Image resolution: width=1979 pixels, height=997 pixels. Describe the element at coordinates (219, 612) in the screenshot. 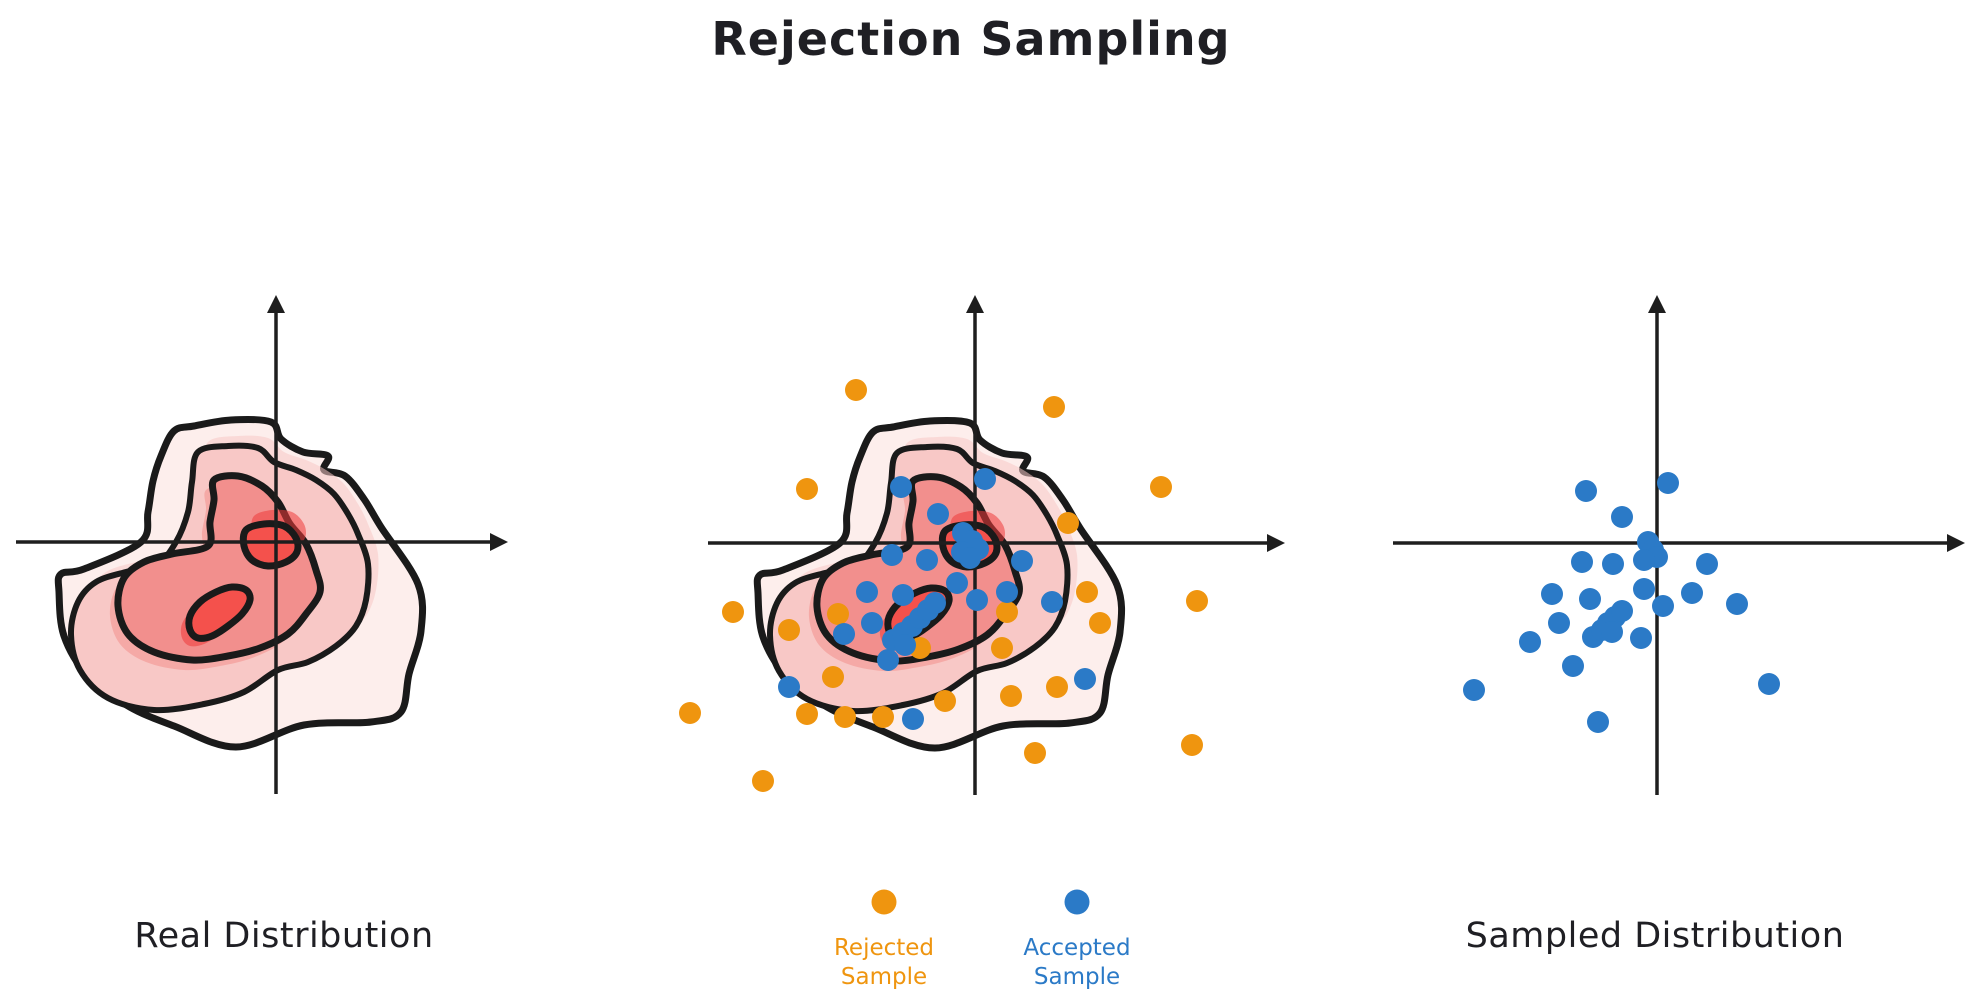

I see `peak-lower` at that location.